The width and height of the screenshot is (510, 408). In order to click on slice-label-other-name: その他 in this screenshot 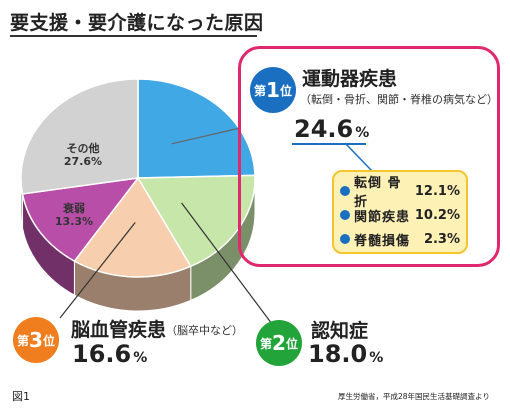, I will do `click(83, 148)`.